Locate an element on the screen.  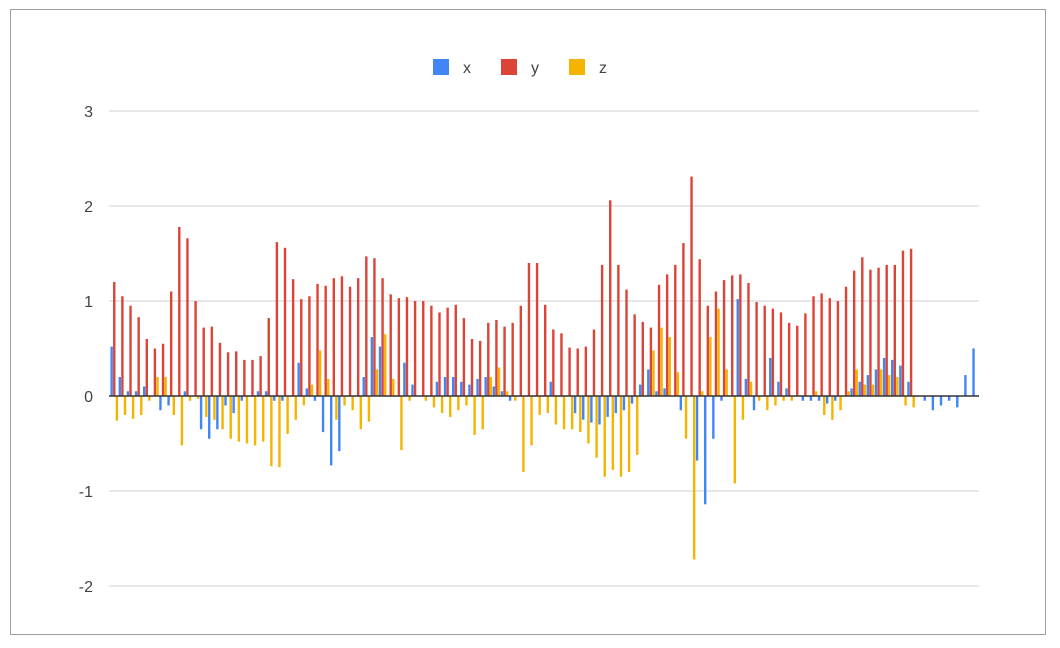
y-tick-label: -2 is located at coordinates (86, 587).